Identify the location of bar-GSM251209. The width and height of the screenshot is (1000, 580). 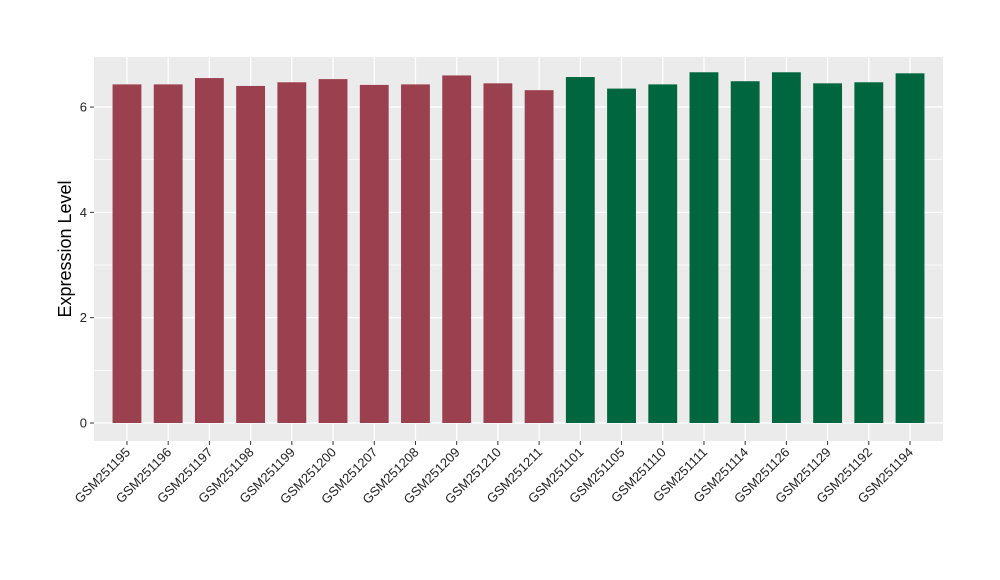
(457, 249).